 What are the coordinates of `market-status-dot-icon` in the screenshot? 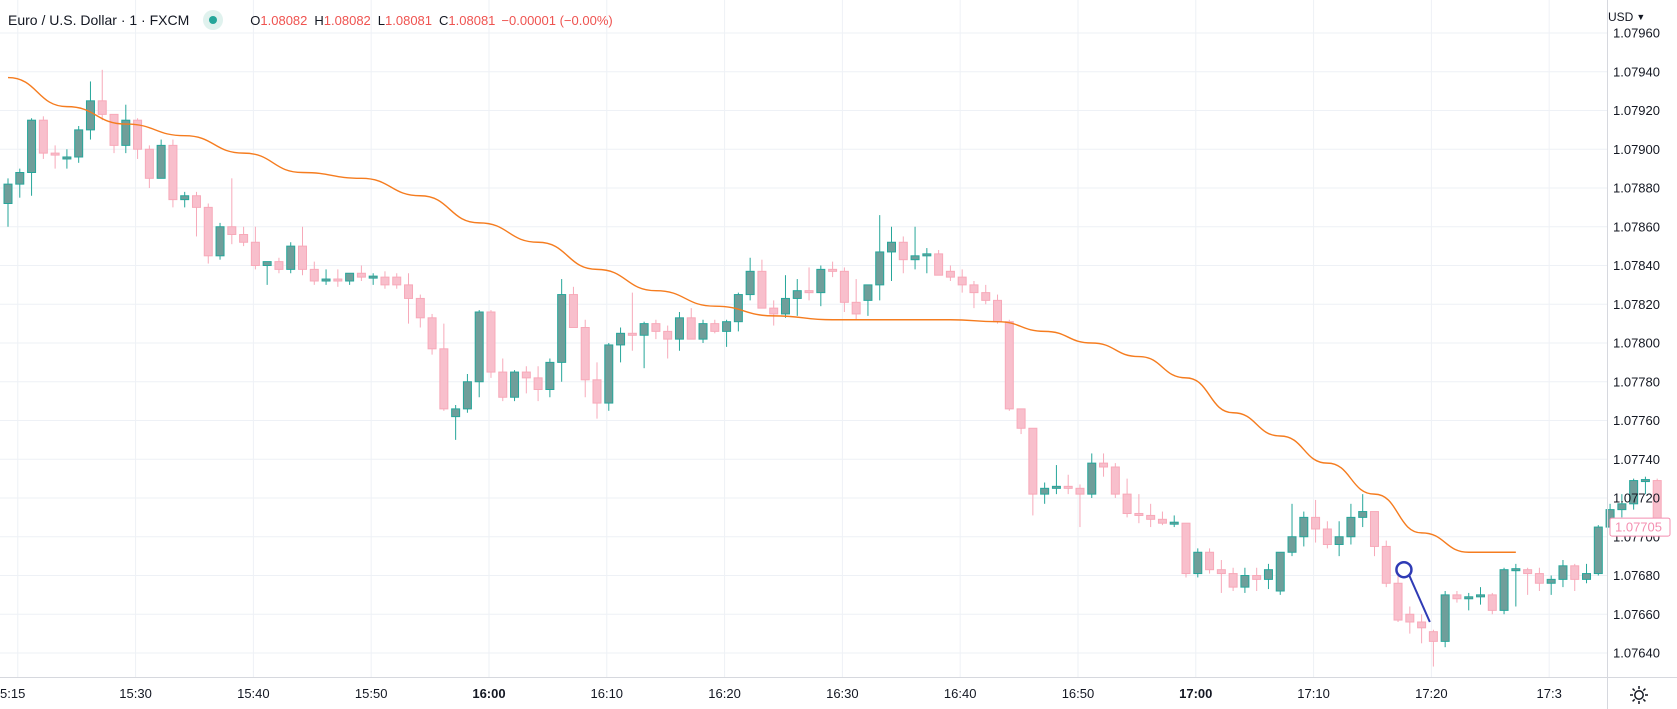 It's located at (213, 20).